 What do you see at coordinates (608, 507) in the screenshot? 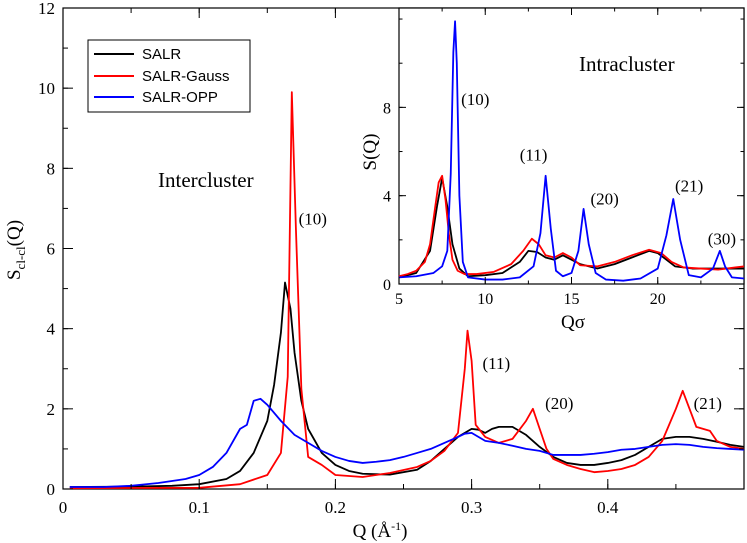
I see `main-x-tick-label: 0.4` at bounding box center [608, 507].